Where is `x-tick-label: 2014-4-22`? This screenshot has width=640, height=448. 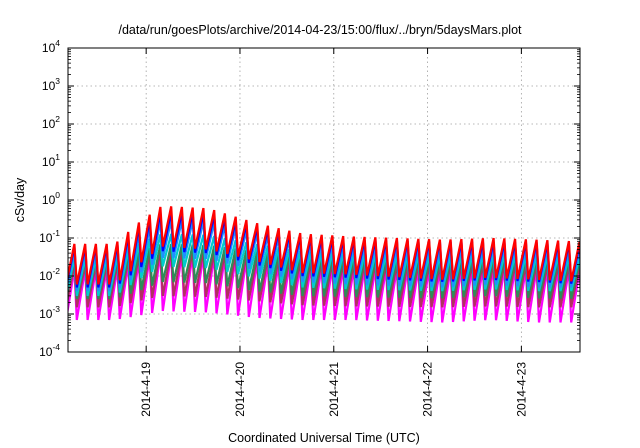
x-tick-label: 2014-4-22 is located at coordinates (428, 389).